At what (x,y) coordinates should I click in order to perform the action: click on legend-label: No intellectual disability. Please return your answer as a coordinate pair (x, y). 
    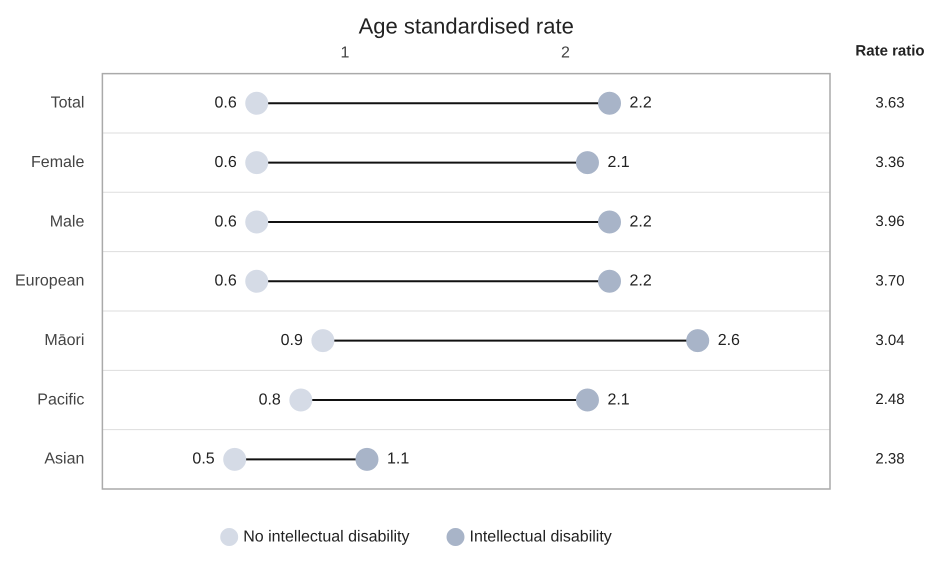
    Looking at the image, I should click on (326, 537).